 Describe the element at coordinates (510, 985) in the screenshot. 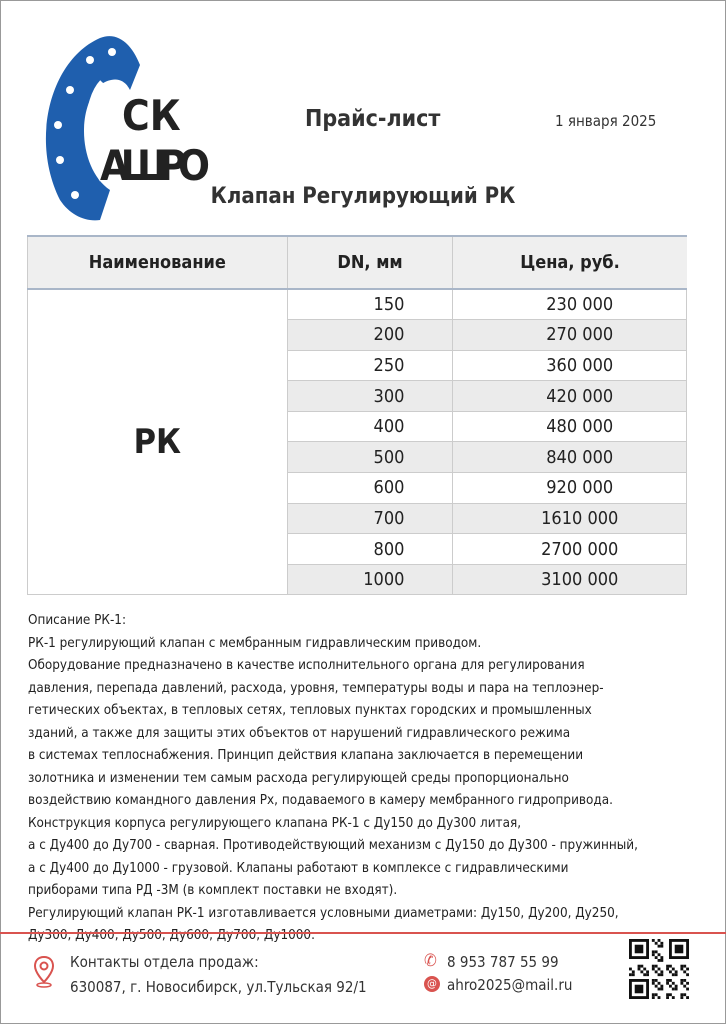

I see `email: ahro2025@mail.ru` at that location.